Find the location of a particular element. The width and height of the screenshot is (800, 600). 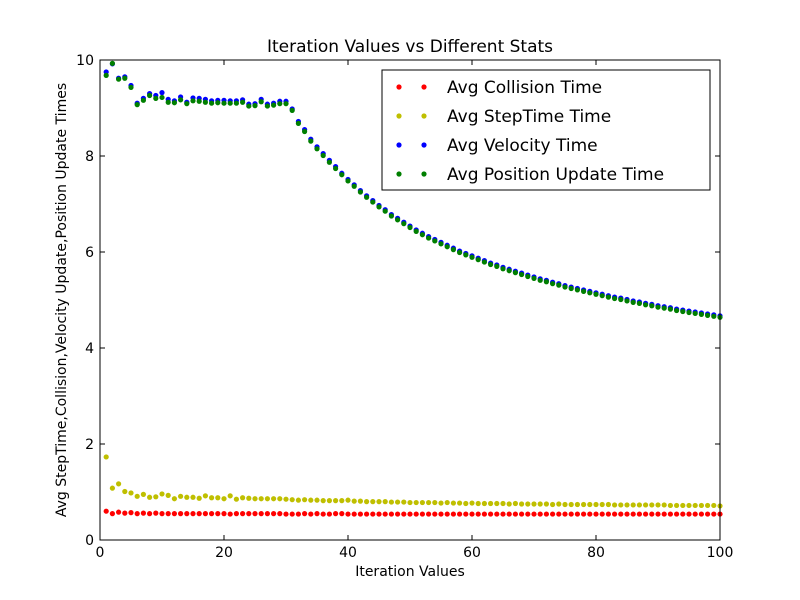

legend-entry: Avg Position Update Time is located at coordinates (530, 175).